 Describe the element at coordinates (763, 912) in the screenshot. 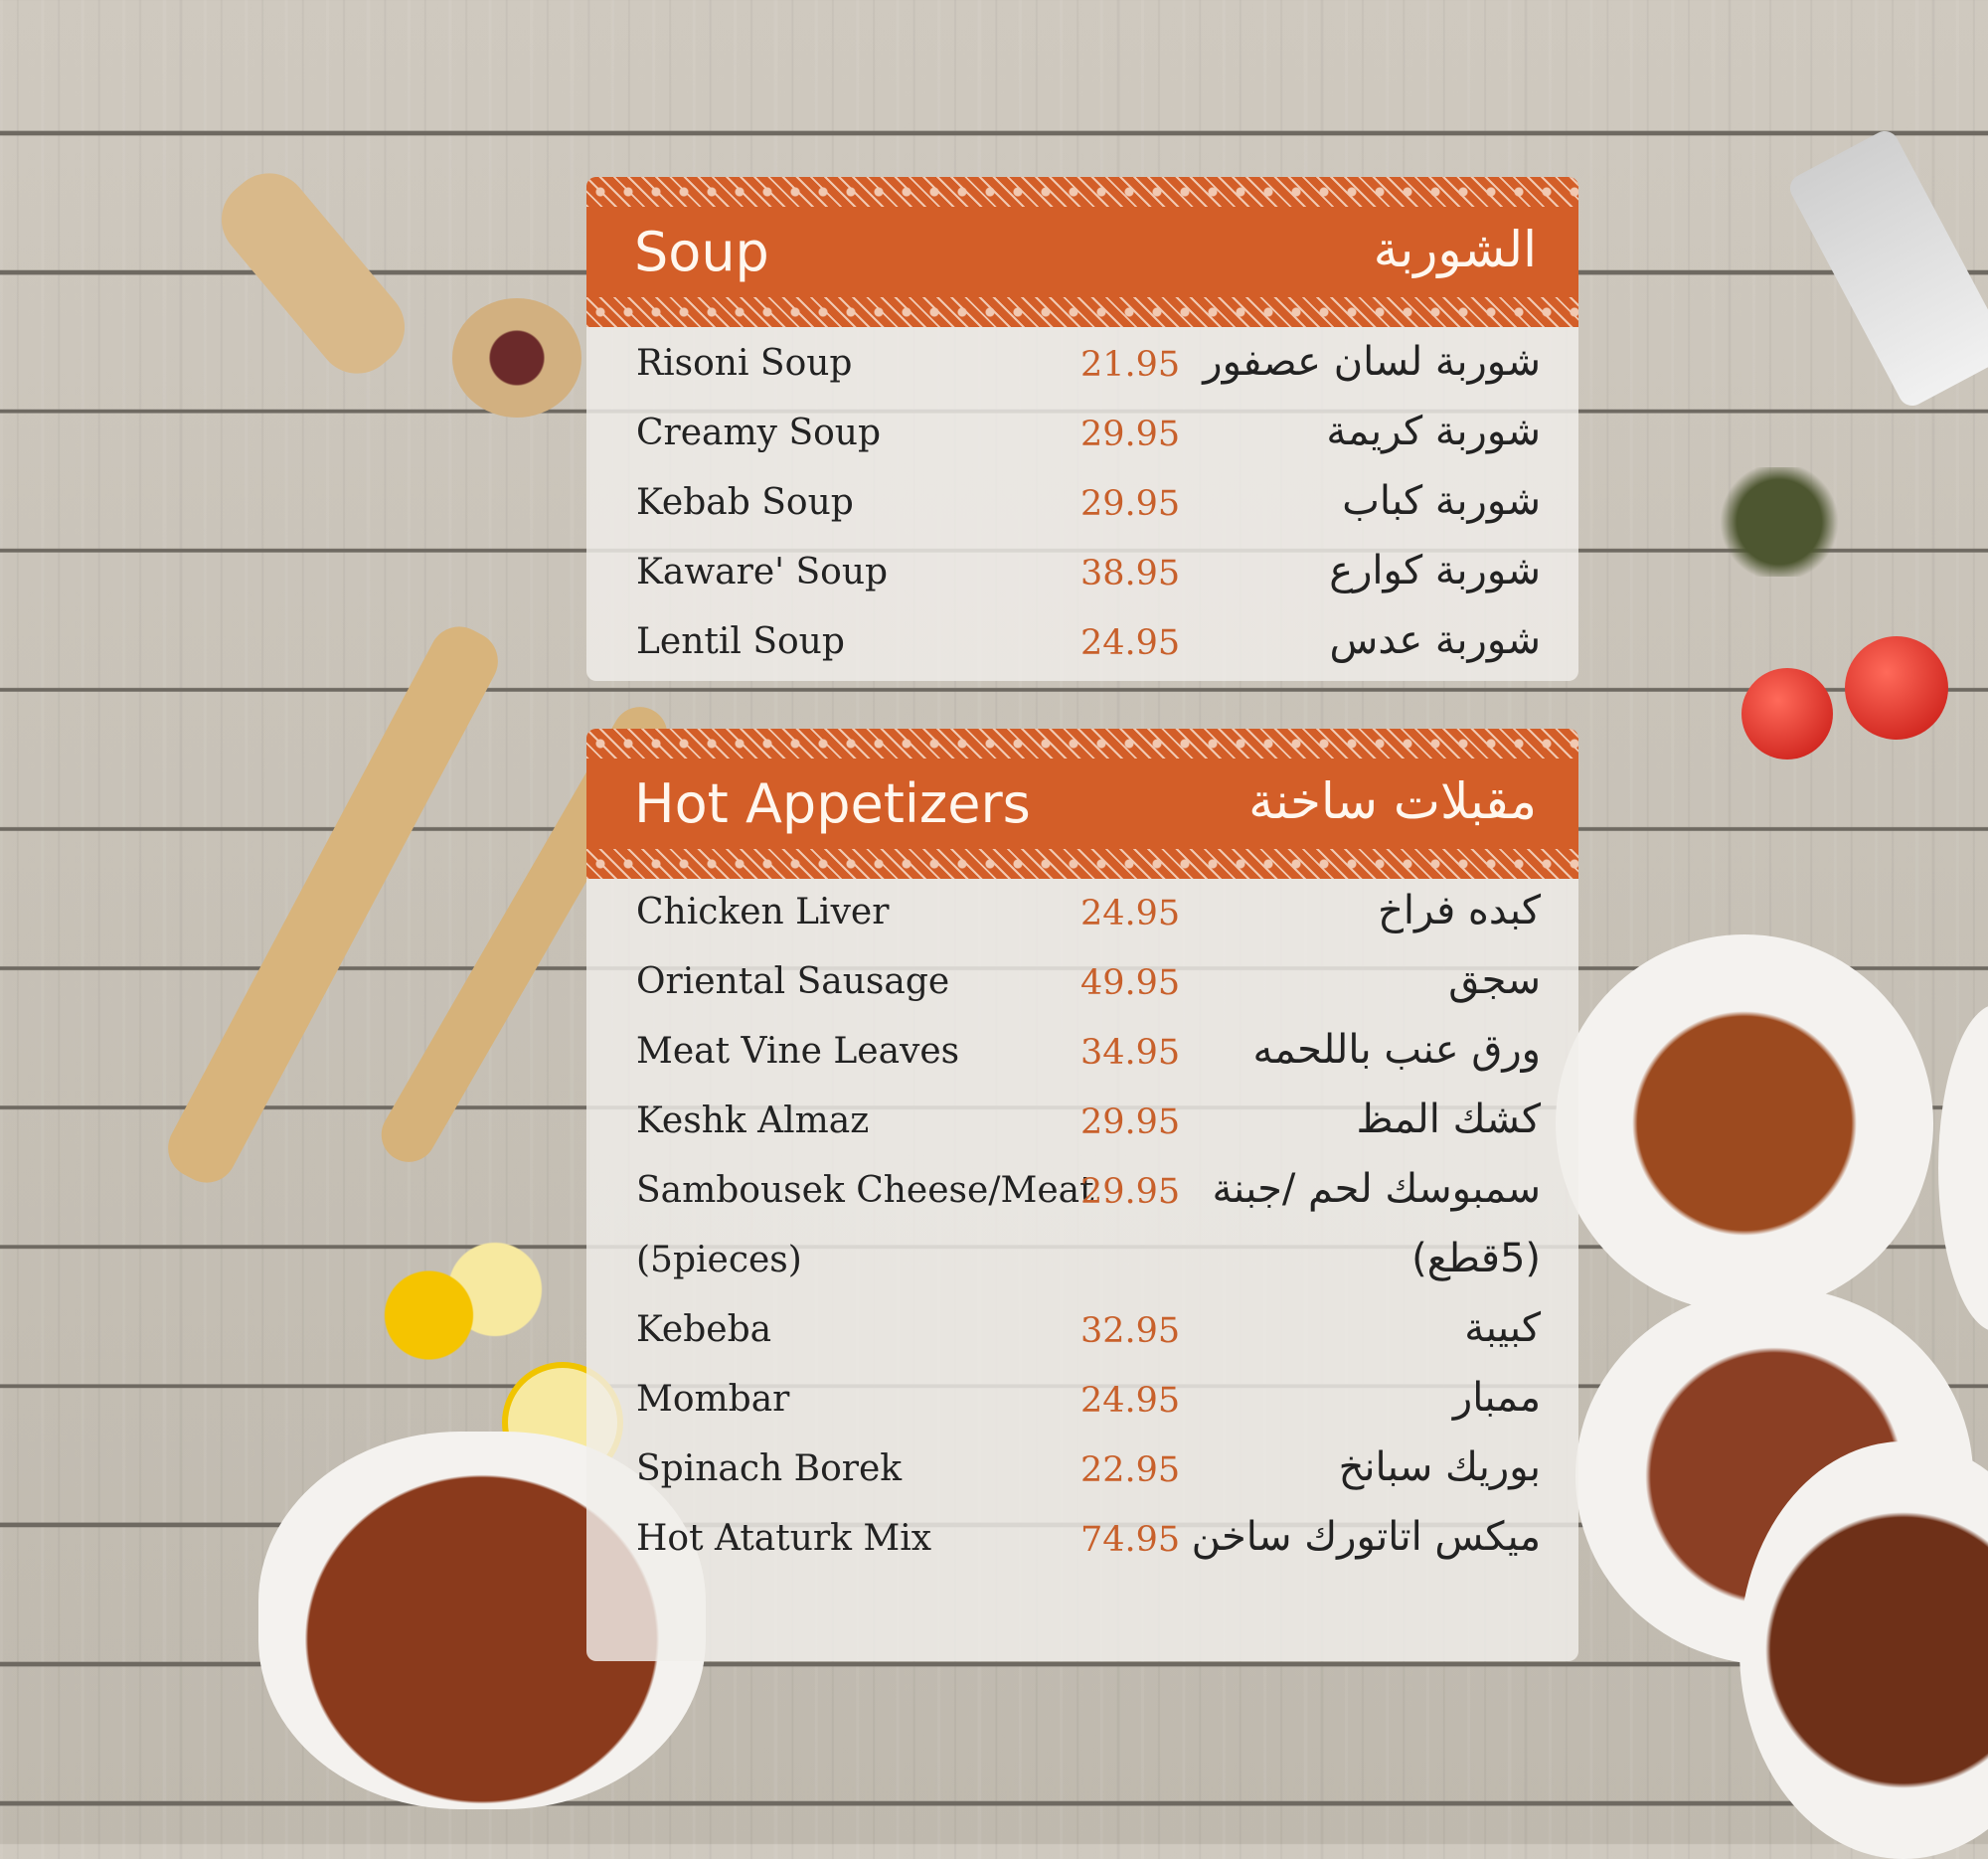

I see `item-name-en: Chicken Liver` at that location.